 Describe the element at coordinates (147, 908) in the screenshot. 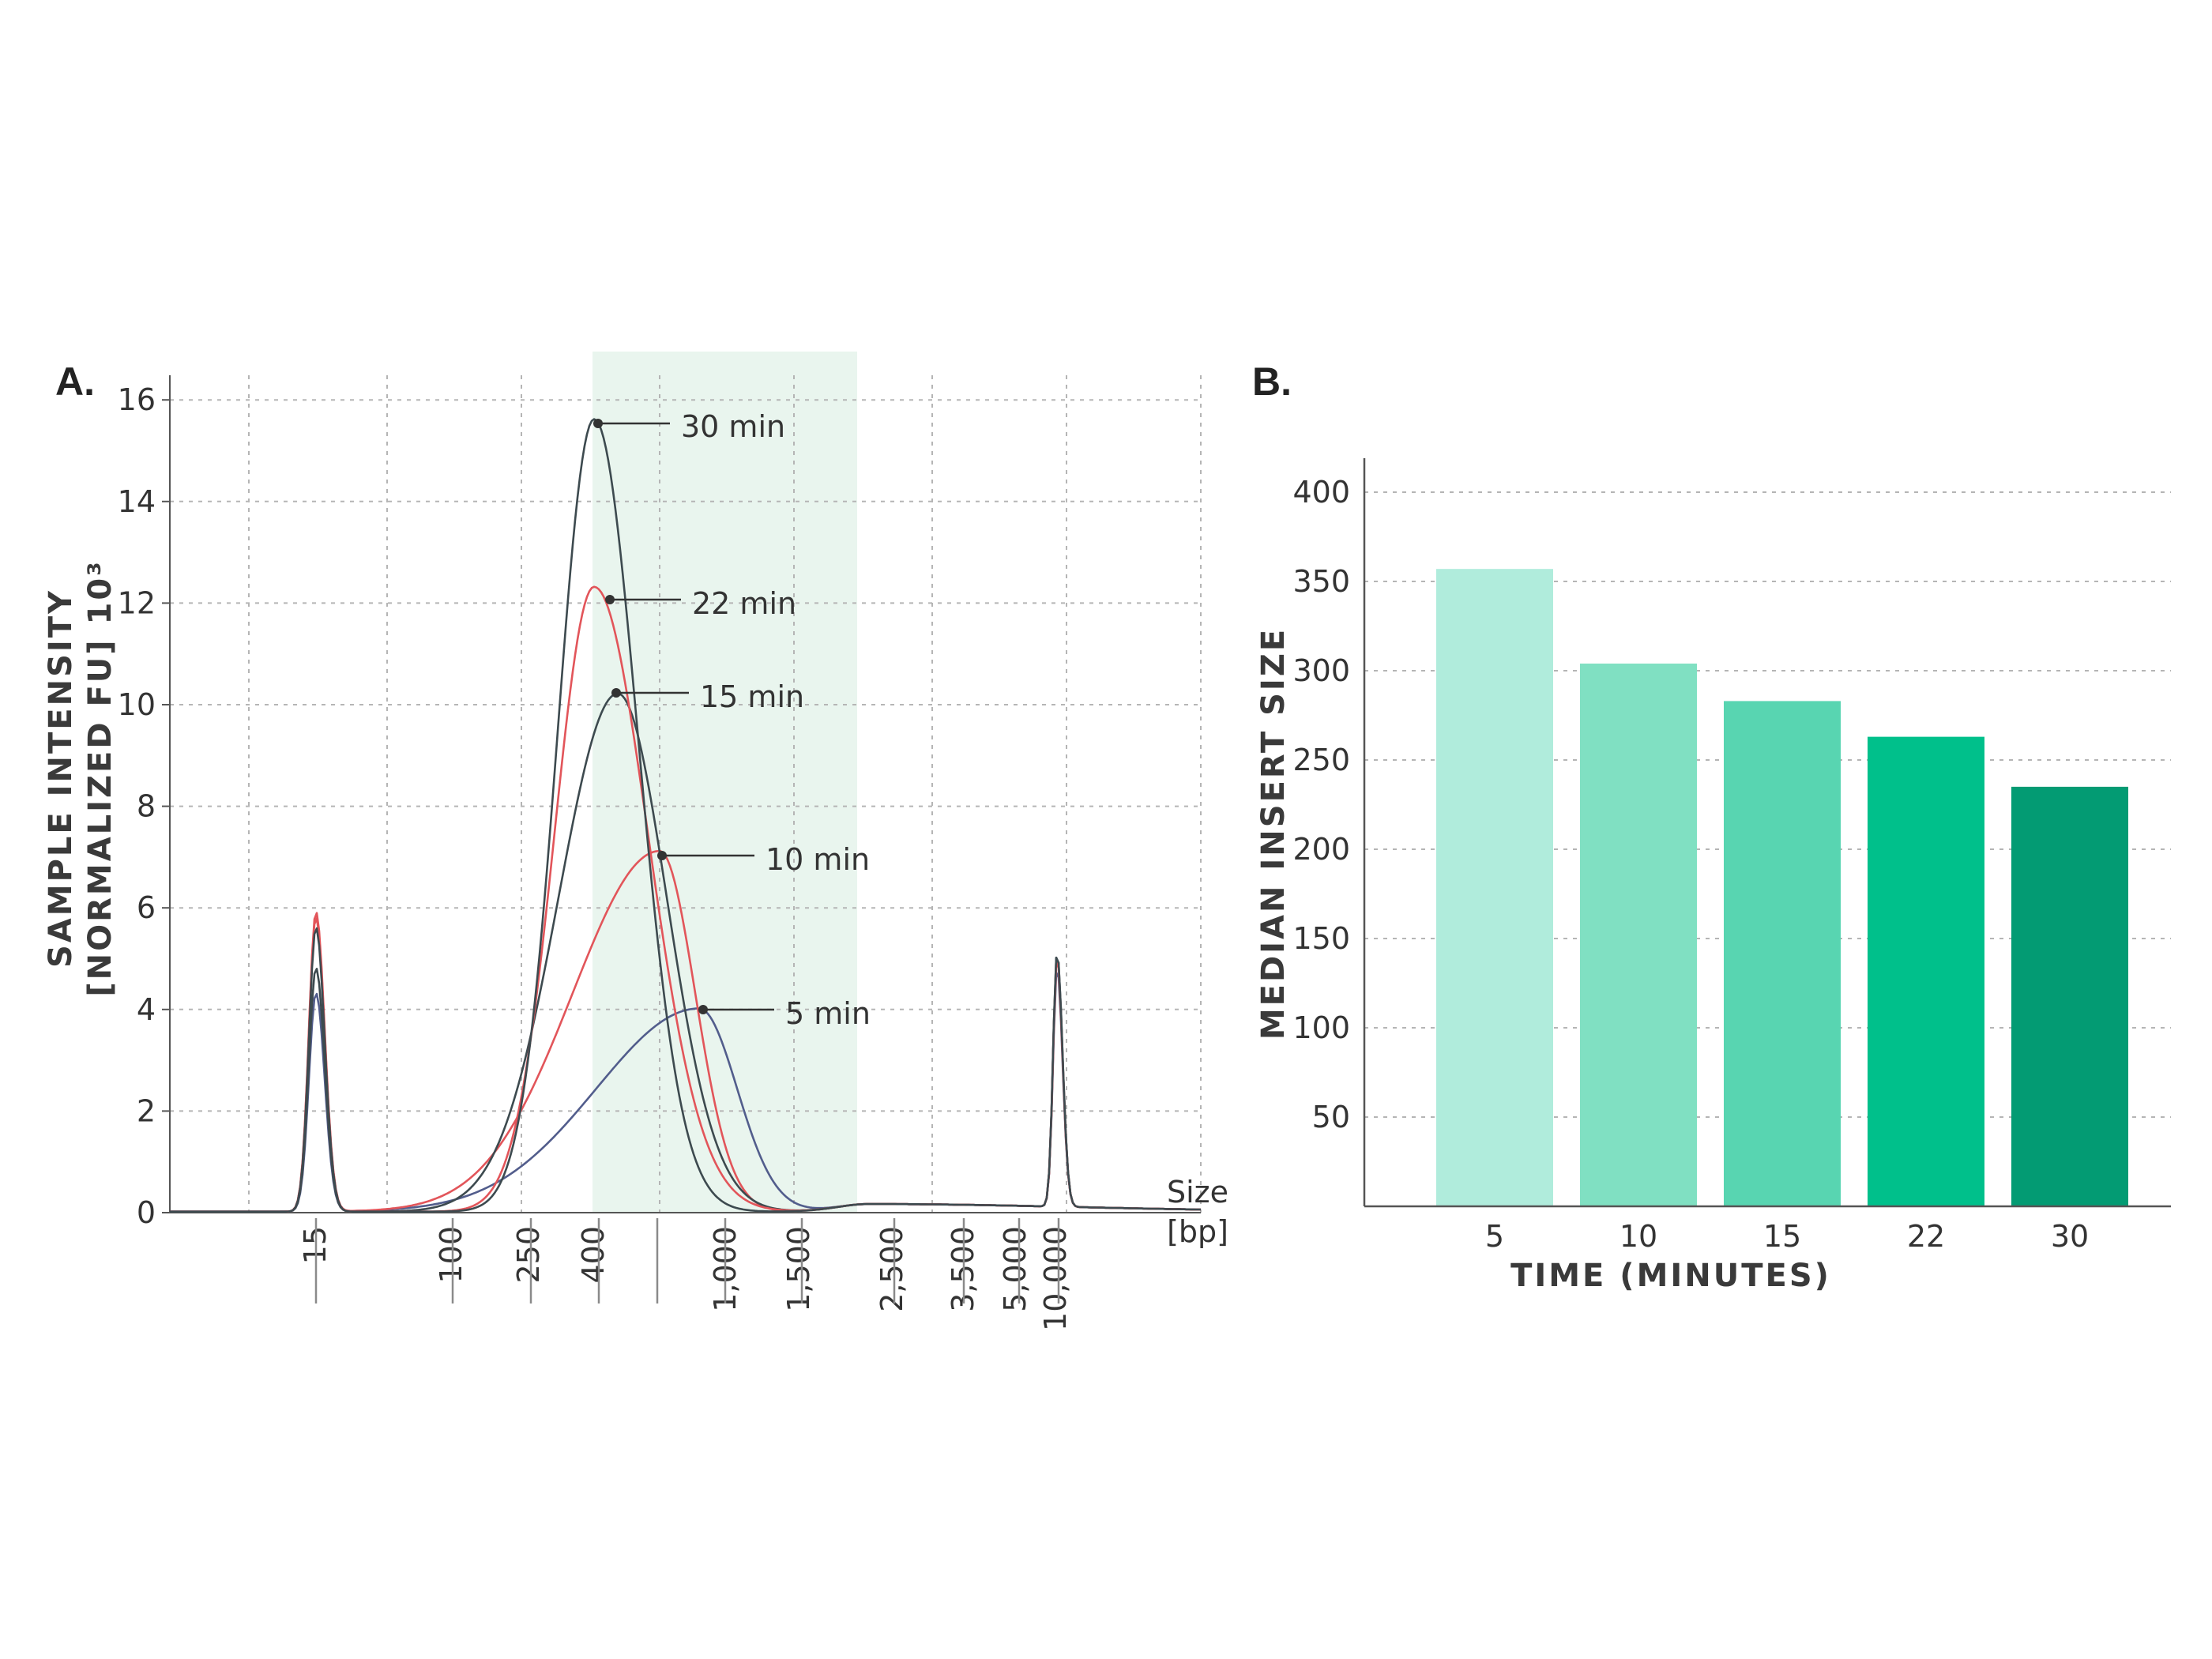

I see `y-tick-label: 6` at that location.